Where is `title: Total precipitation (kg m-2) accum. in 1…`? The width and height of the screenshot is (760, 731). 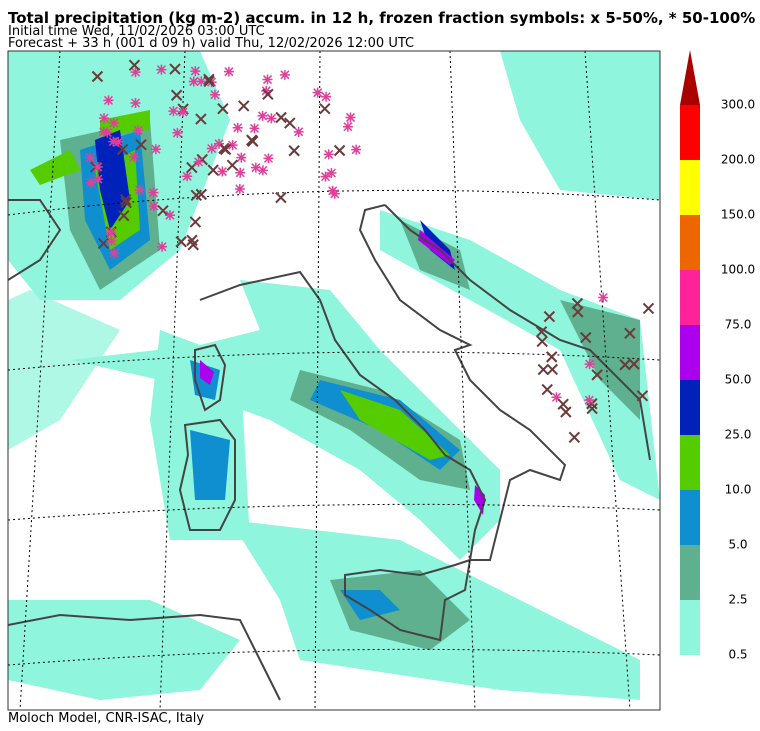
title: Total precipitation (kg m-2) accum. in 1… is located at coordinates (381, 18).